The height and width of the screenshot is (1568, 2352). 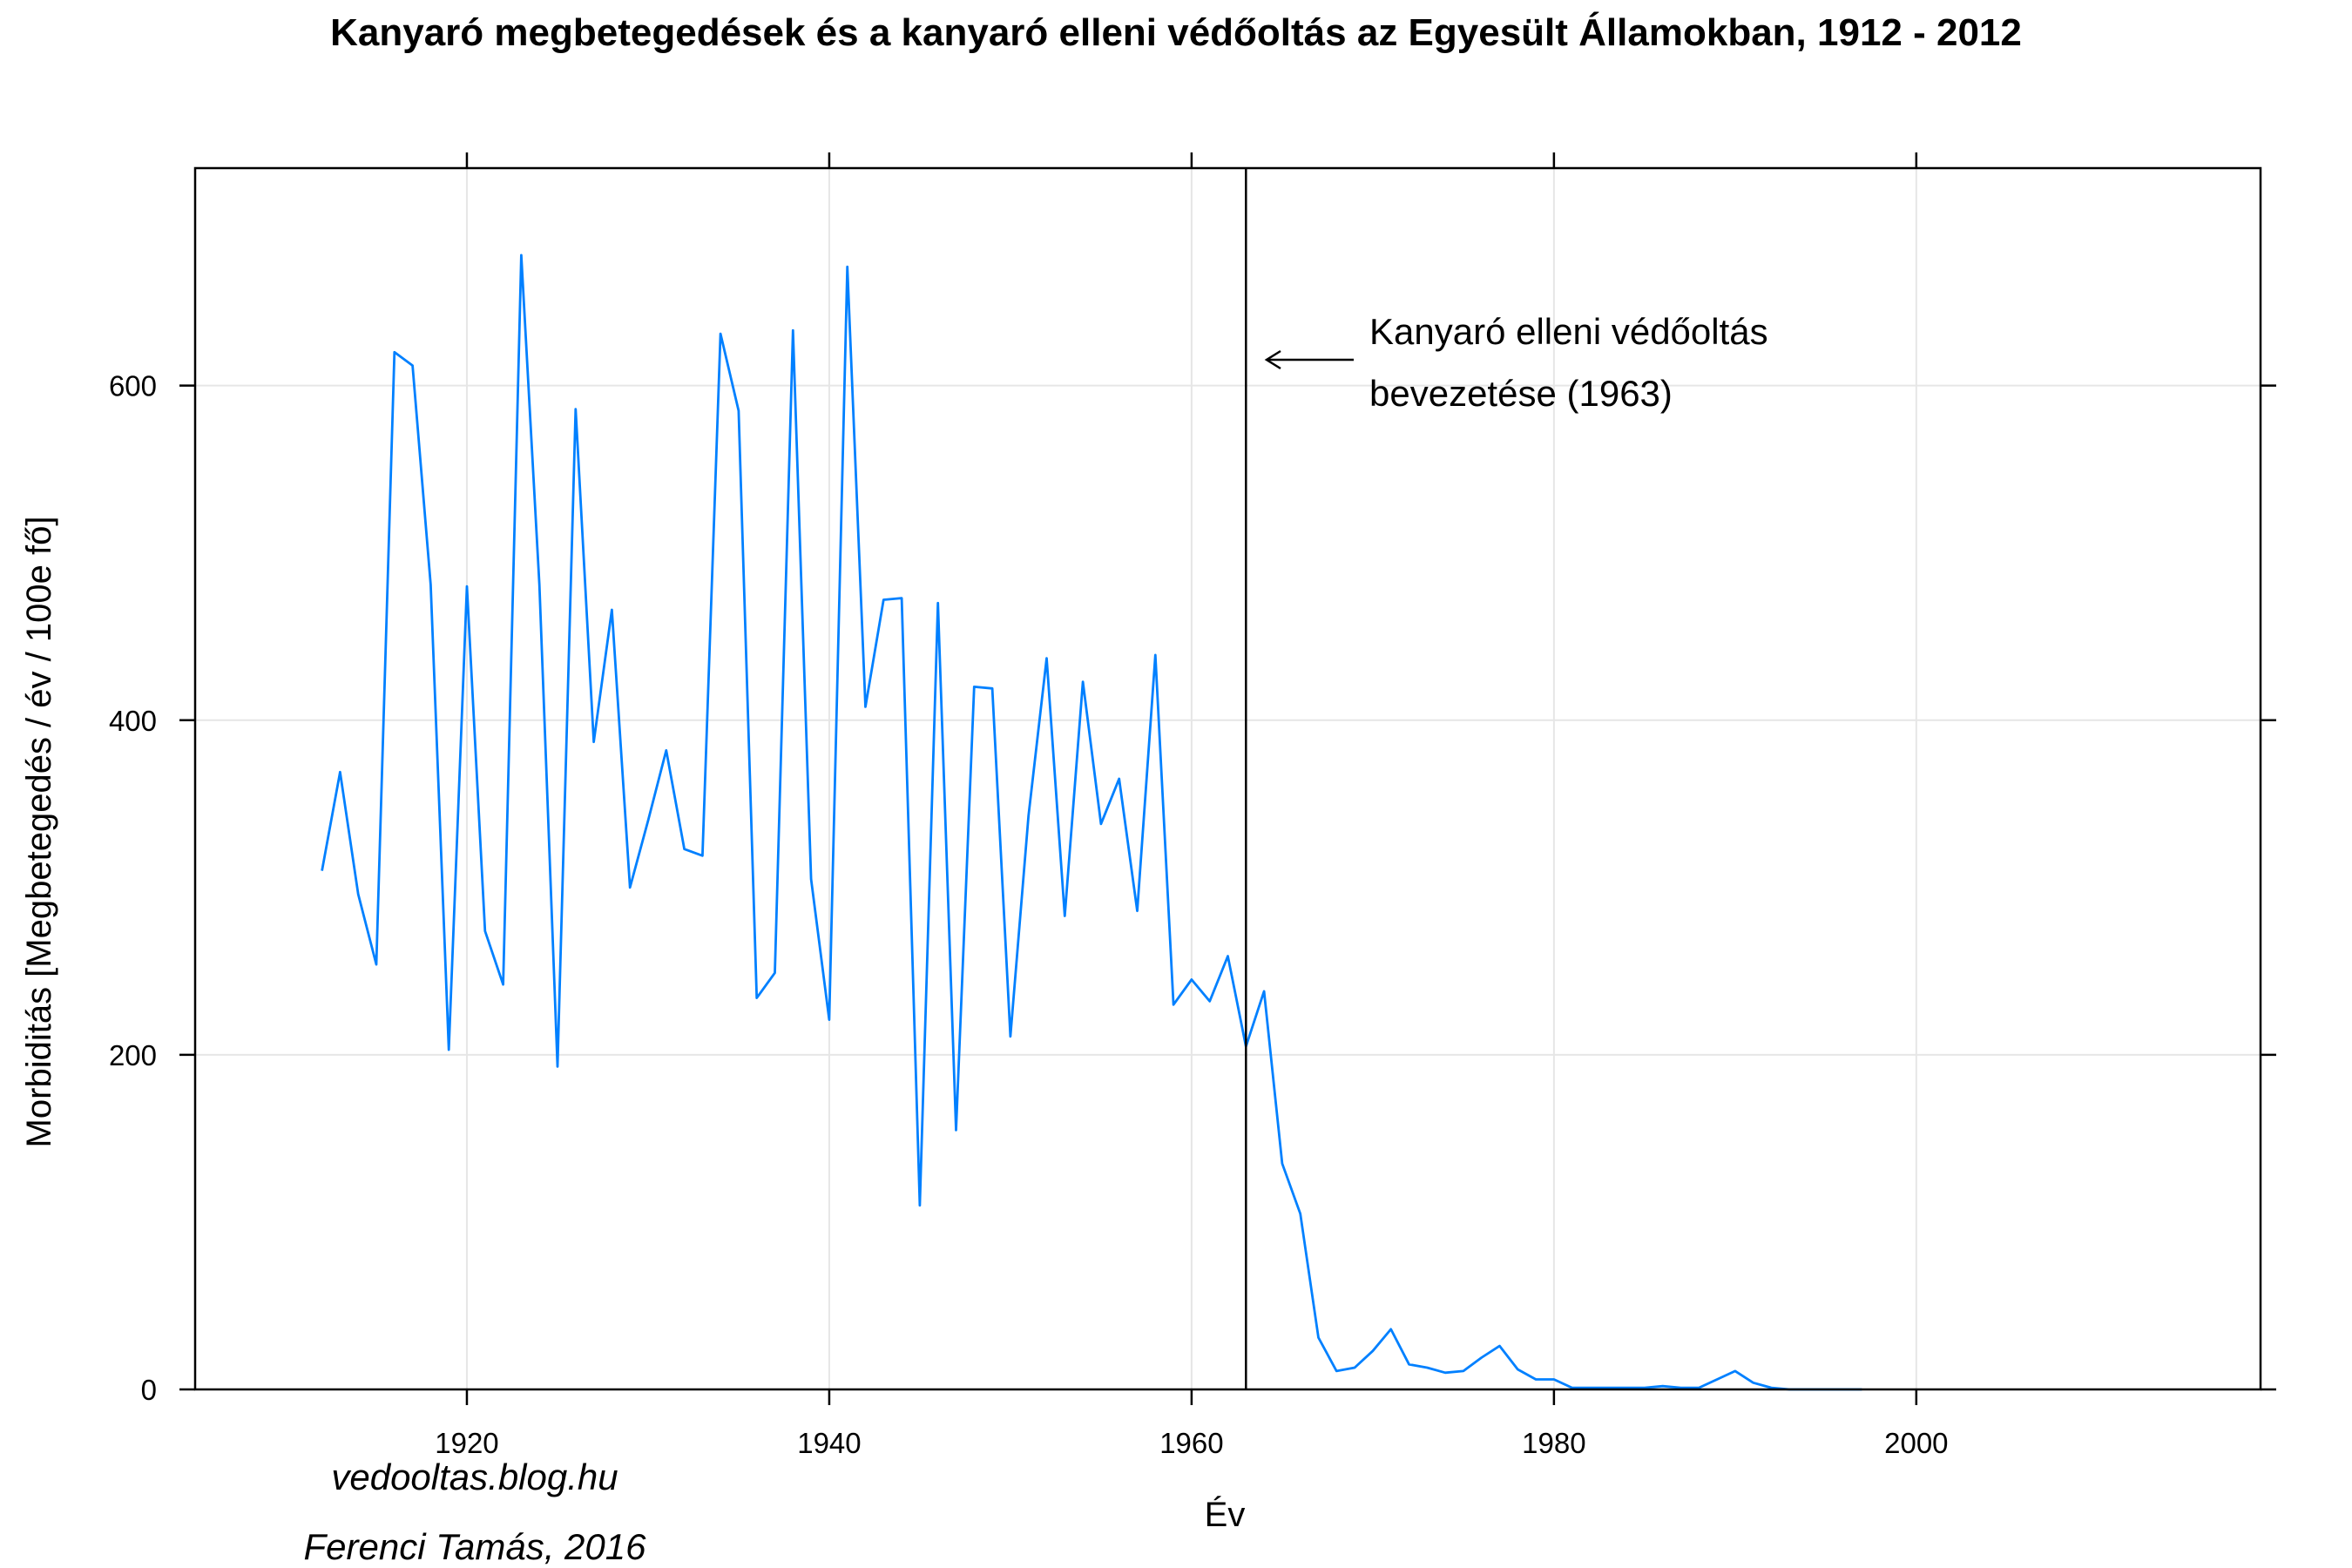 I want to click on y-tick-label: 400, so click(x=133, y=721).